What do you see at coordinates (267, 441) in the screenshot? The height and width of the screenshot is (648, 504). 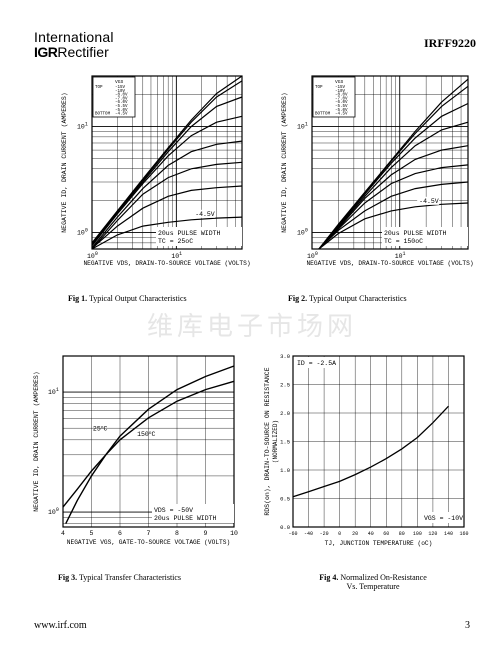 I see `fig4-ylabel: RDS(on), DRAIN-TO-SOURCE ON RESISTANCE` at bounding box center [267, 441].